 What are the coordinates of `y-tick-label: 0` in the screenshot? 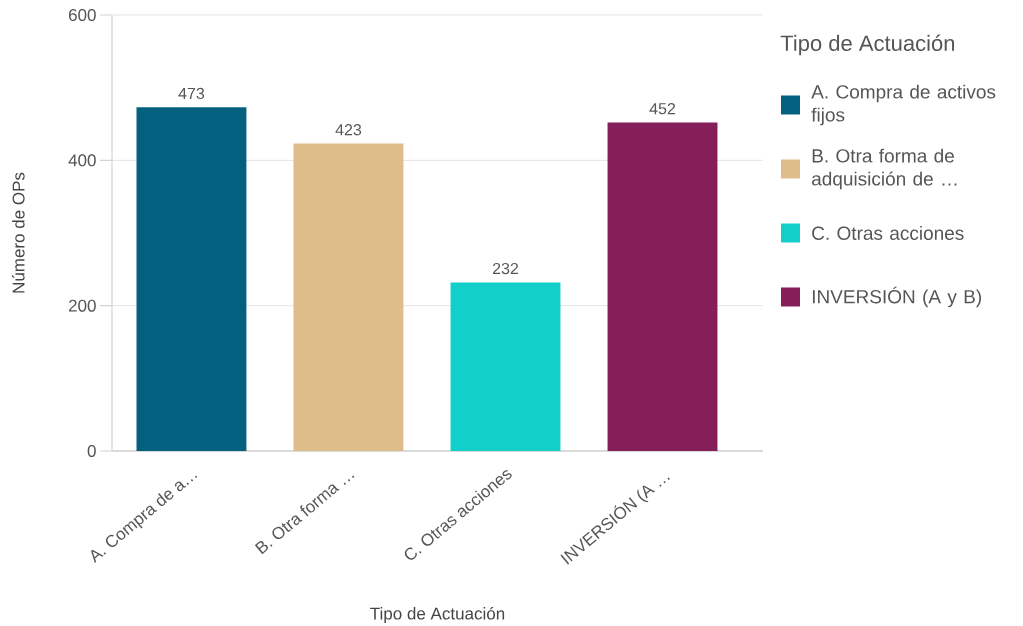 It's located at (91, 451).